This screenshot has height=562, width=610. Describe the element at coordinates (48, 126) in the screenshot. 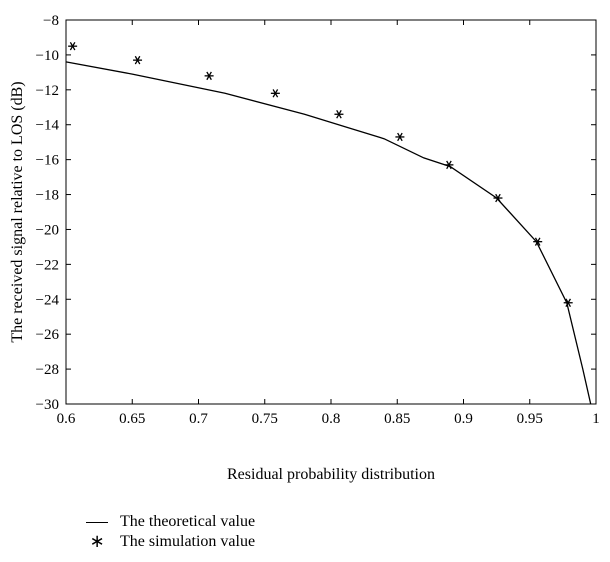

I see `y-tick-label: −14` at that location.